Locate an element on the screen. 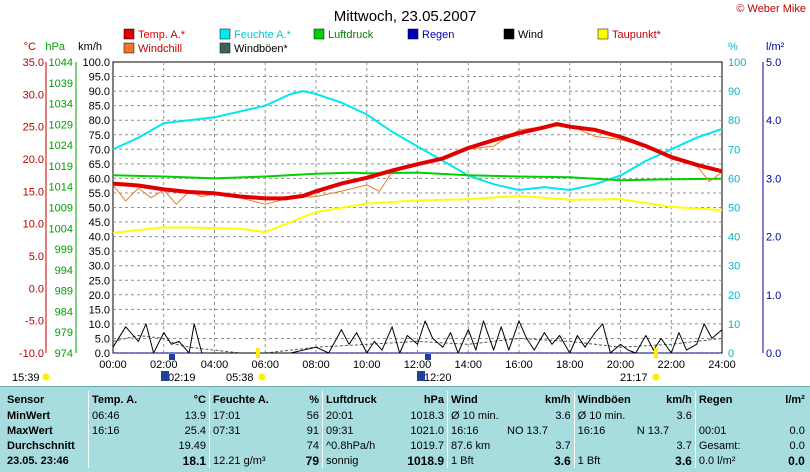  series-line-temp-a is located at coordinates (417, 161).